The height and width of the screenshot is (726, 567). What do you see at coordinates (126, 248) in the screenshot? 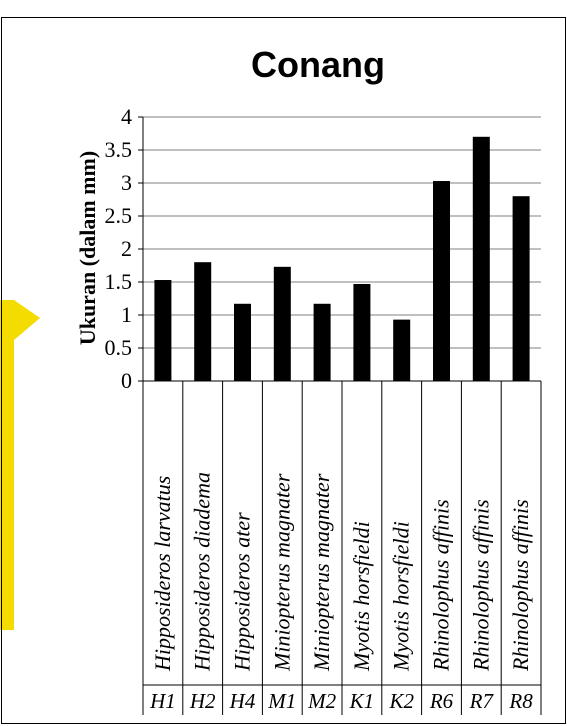
I see `y-tick-label: 2` at bounding box center [126, 248].